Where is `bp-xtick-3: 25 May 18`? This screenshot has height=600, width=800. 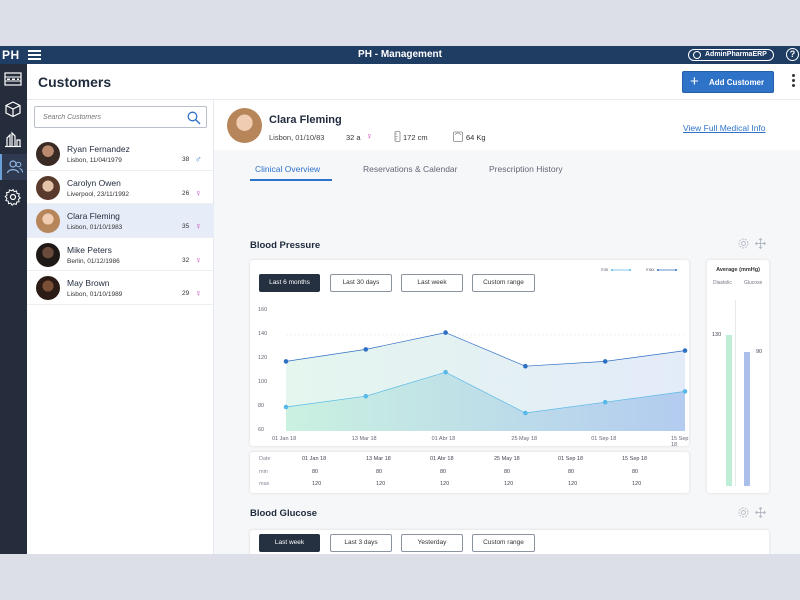
bp-xtick-3: 25 May 18 is located at coordinates (524, 439).